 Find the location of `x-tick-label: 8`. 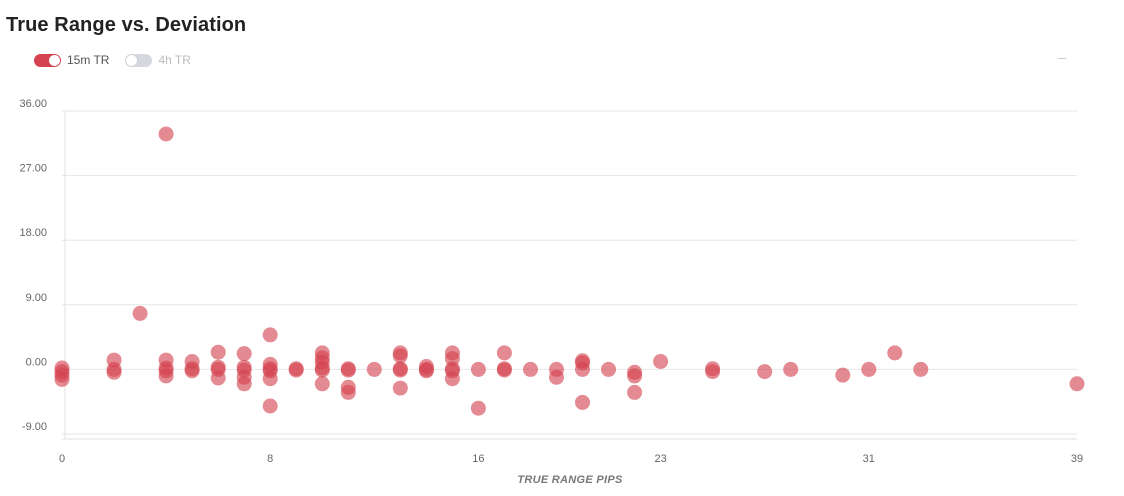

x-tick-label: 8 is located at coordinates (270, 459).